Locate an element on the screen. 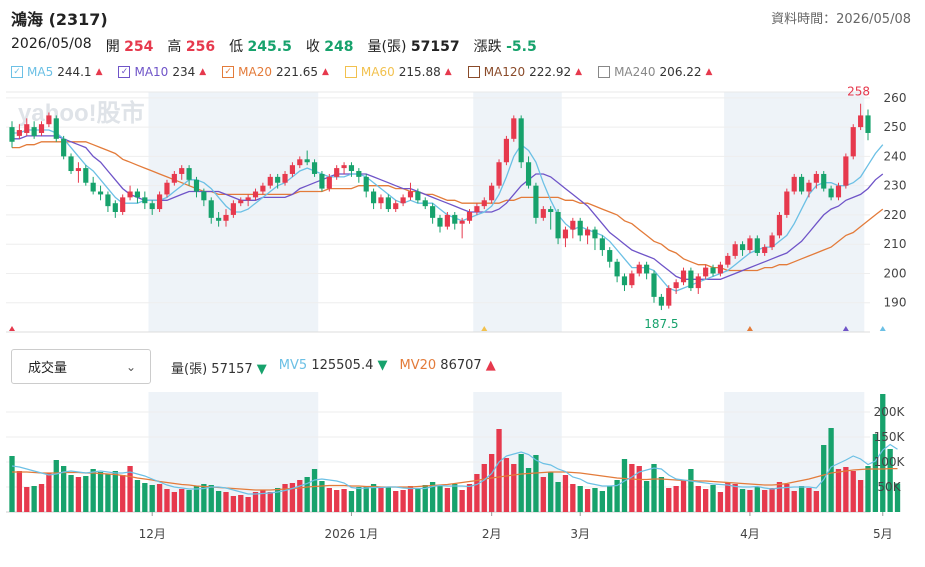 The height and width of the screenshot is (567, 925). volume-tick-label: 50K is located at coordinates (889, 487).